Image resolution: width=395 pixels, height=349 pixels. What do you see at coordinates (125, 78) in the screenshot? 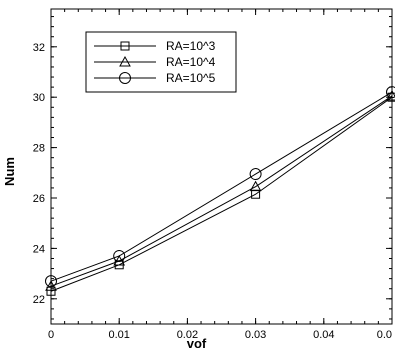
I see `legend-marker-circle` at bounding box center [125, 78].